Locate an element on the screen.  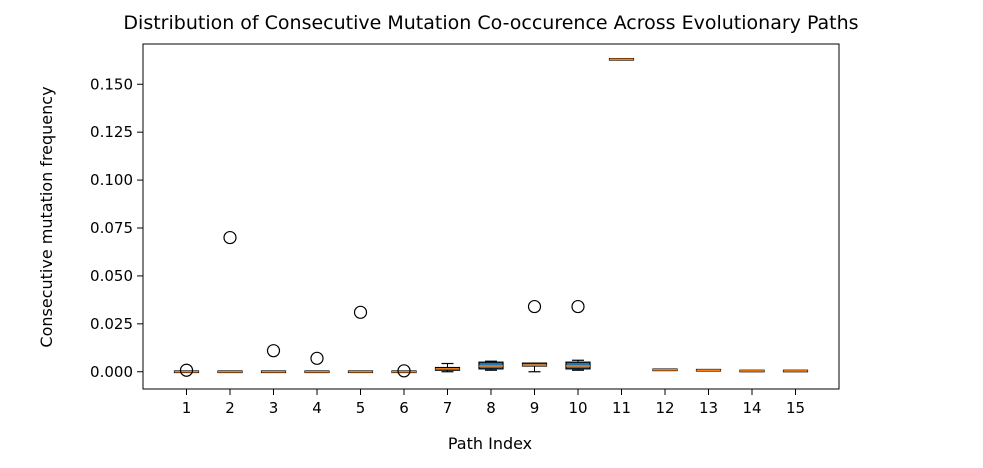
x-tick-label: 3 is located at coordinates (274, 408).